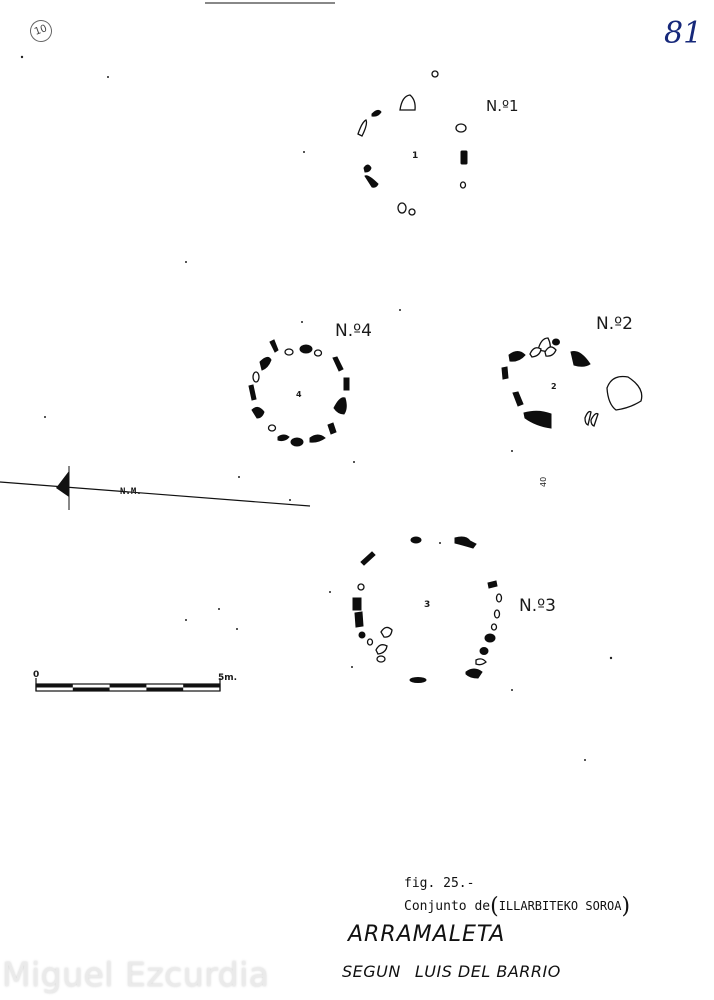 The height and width of the screenshot is (1000, 714). Describe the element at coordinates (155, 488) in the screenshot. I see `north-arrow: N.M.` at that location.